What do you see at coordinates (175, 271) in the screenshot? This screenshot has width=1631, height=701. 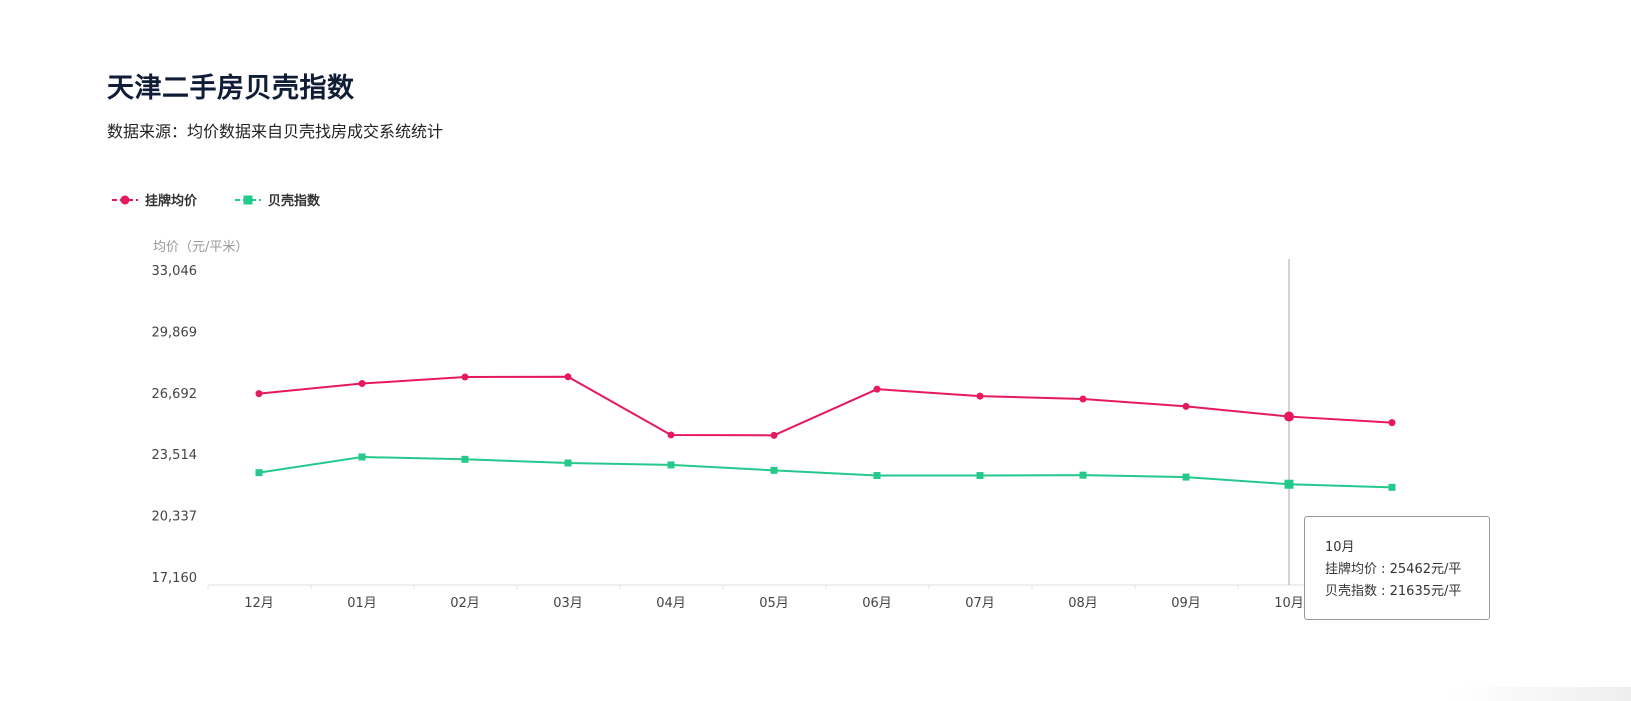 I see `y-tick-label: 33,046` at bounding box center [175, 271].